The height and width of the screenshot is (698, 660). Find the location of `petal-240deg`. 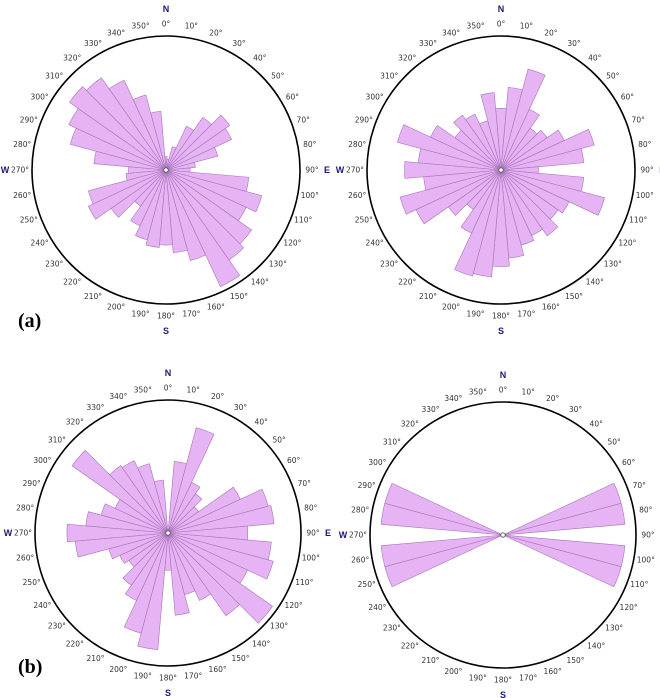

petal-240deg is located at coordinates (127, 194).